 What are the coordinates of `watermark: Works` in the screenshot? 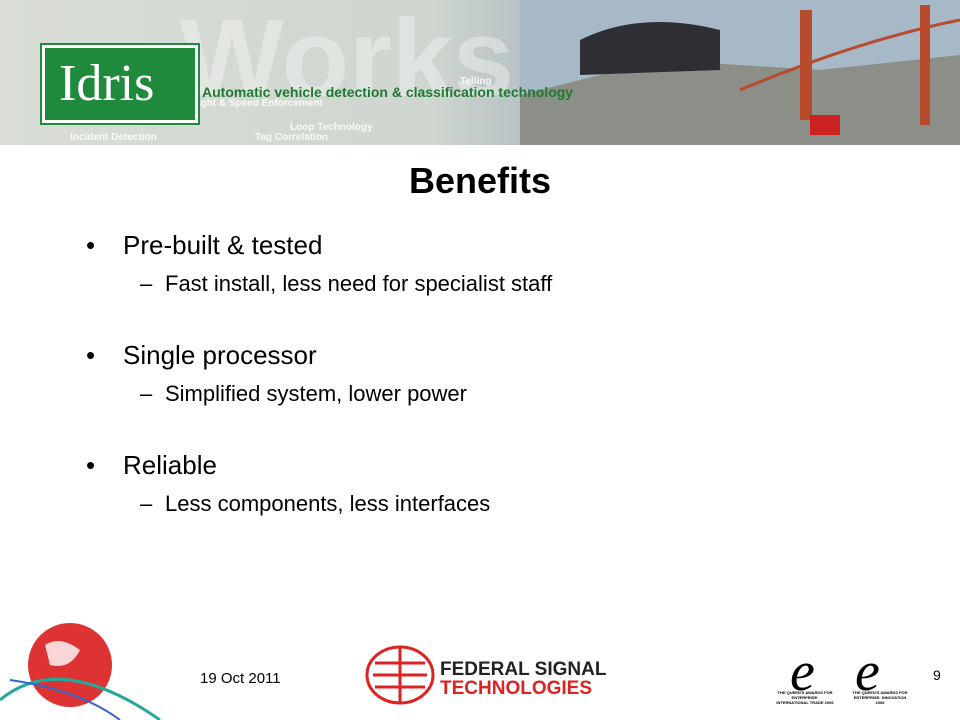 It's located at (347, 60).